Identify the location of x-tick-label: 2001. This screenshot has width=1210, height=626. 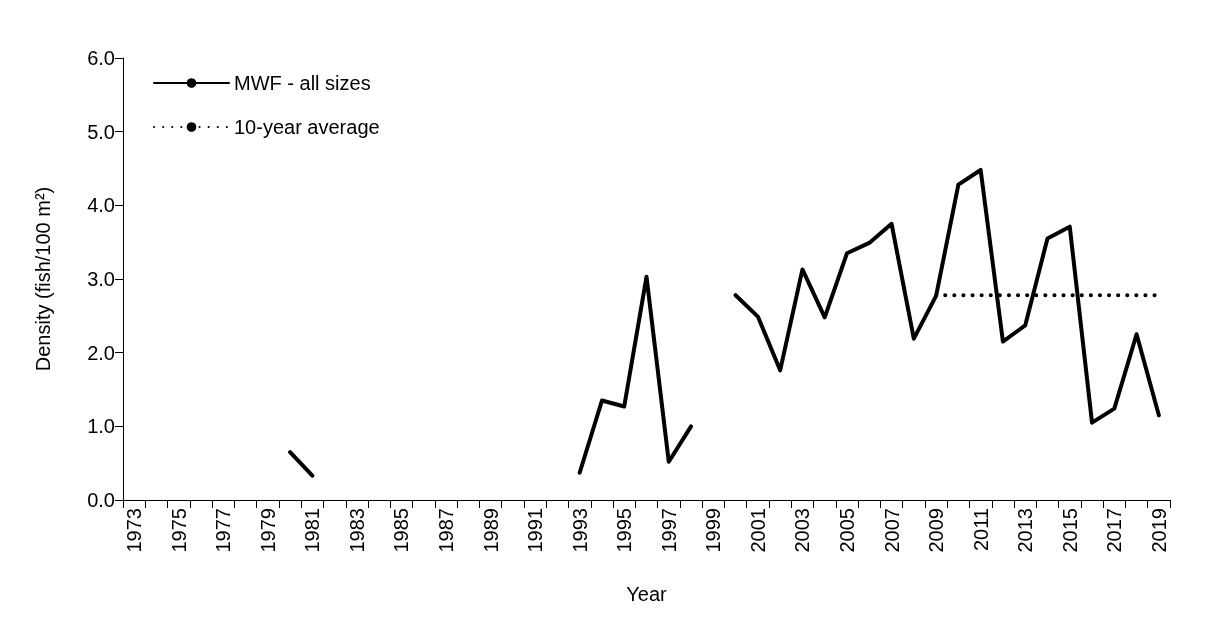
(757, 530).